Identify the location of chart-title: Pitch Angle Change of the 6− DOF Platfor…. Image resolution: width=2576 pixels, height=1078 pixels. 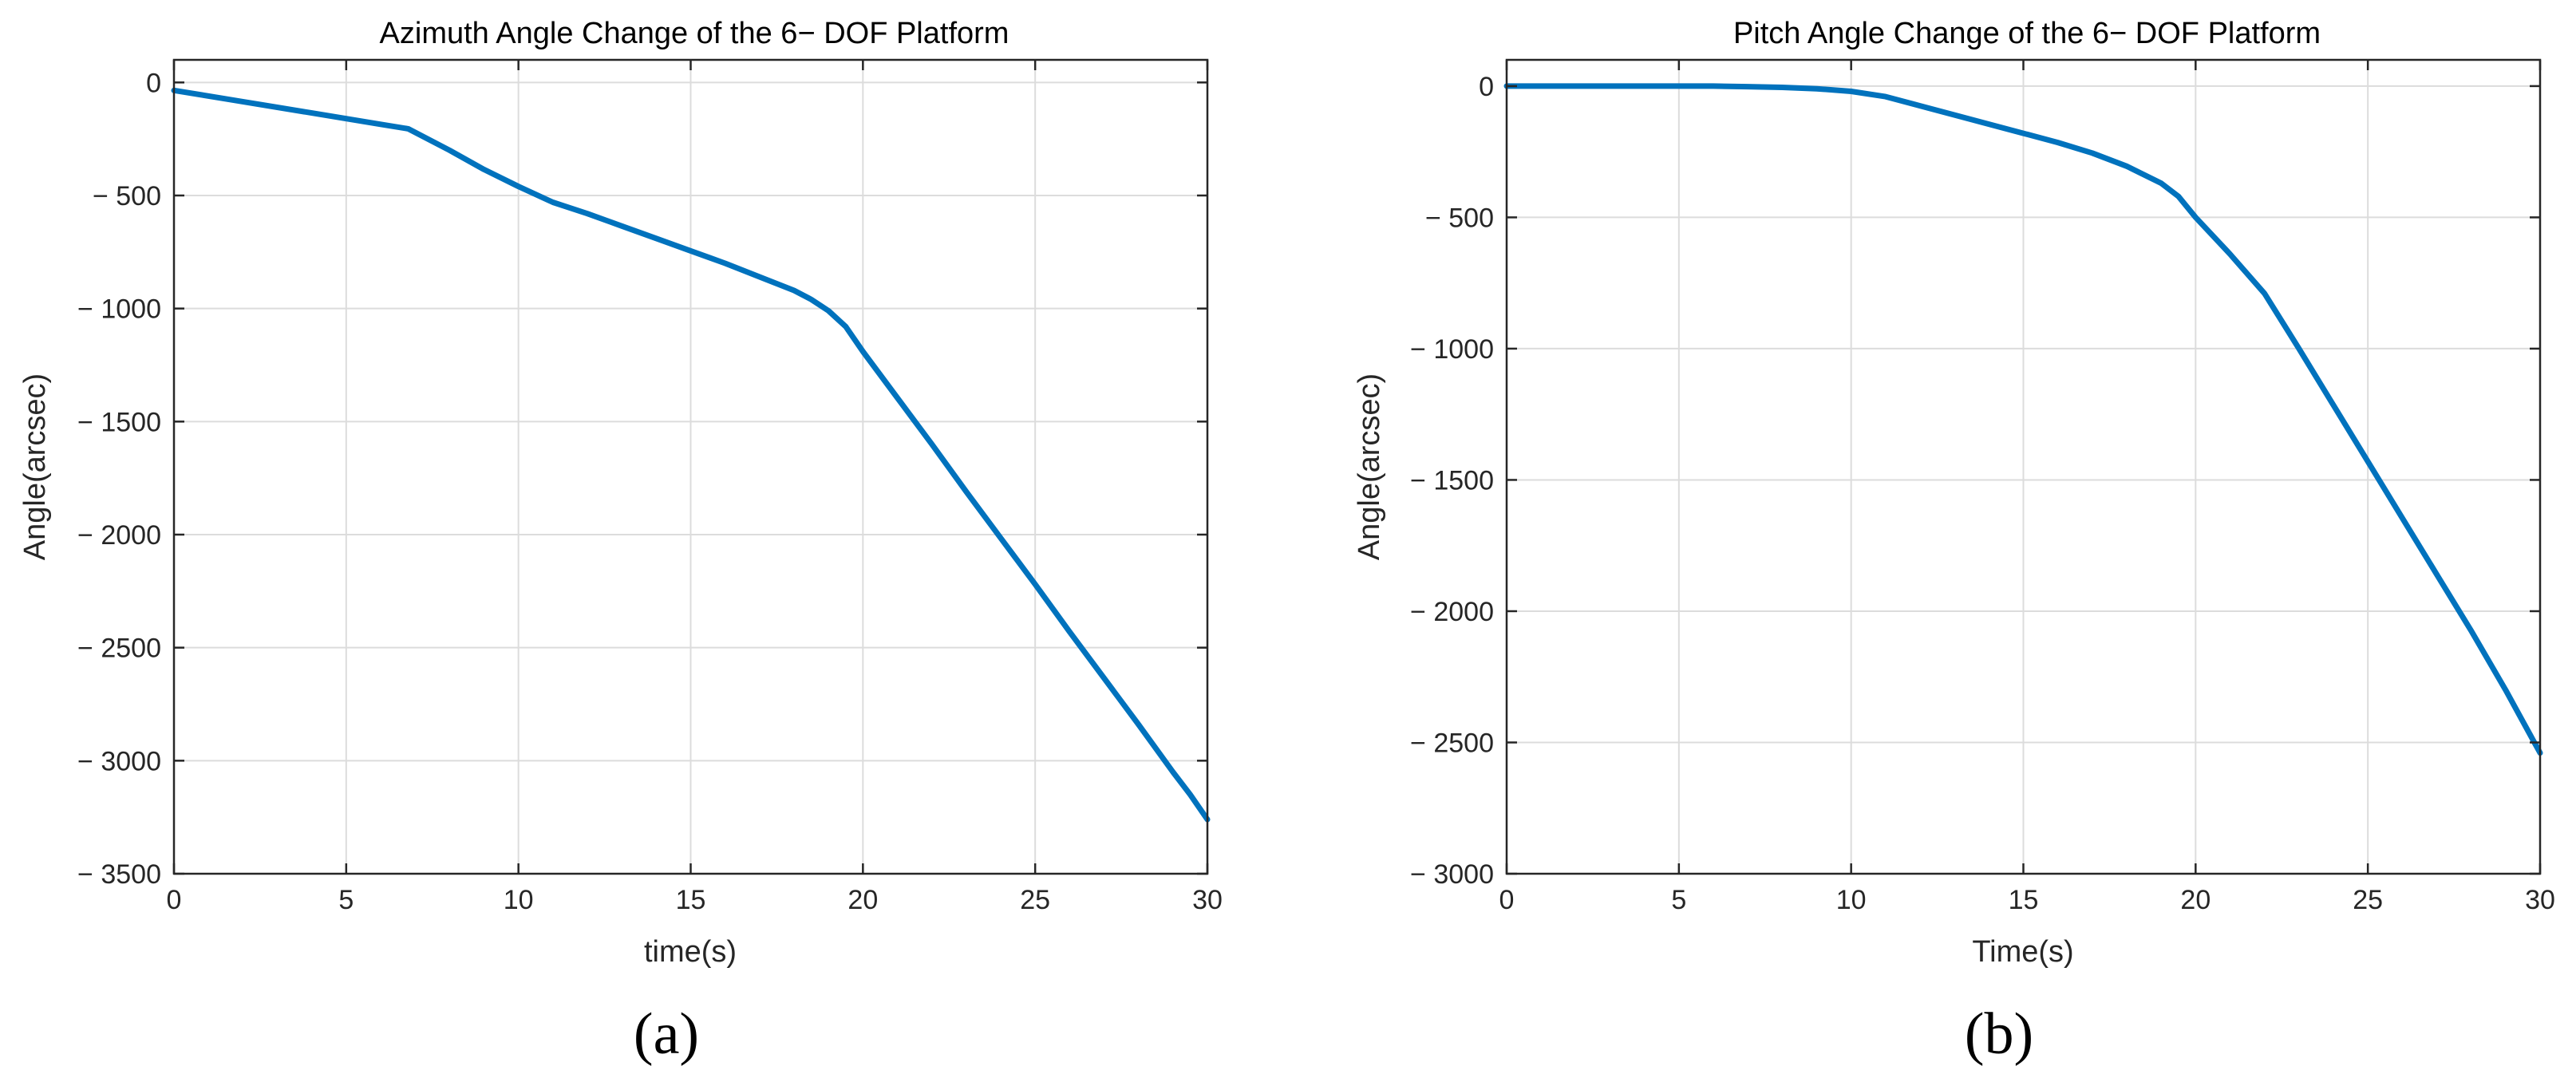
(2027, 33).